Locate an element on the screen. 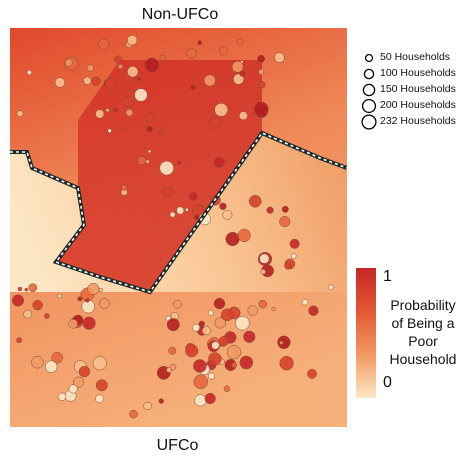  size-legend-label: 150 Households is located at coordinates (418, 89).